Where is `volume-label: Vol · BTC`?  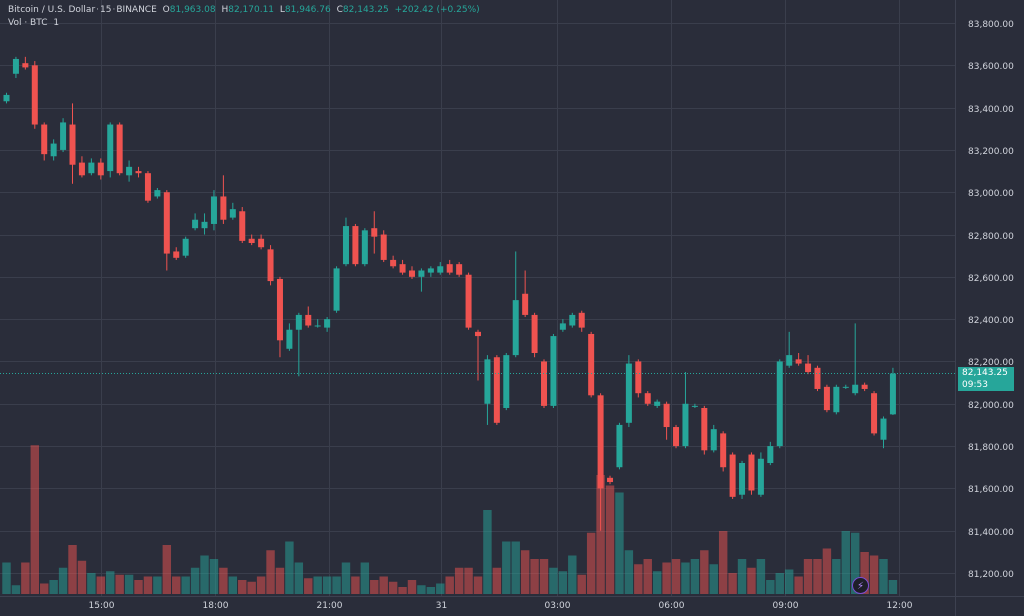
volume-label: Vol · BTC is located at coordinates (28, 23).